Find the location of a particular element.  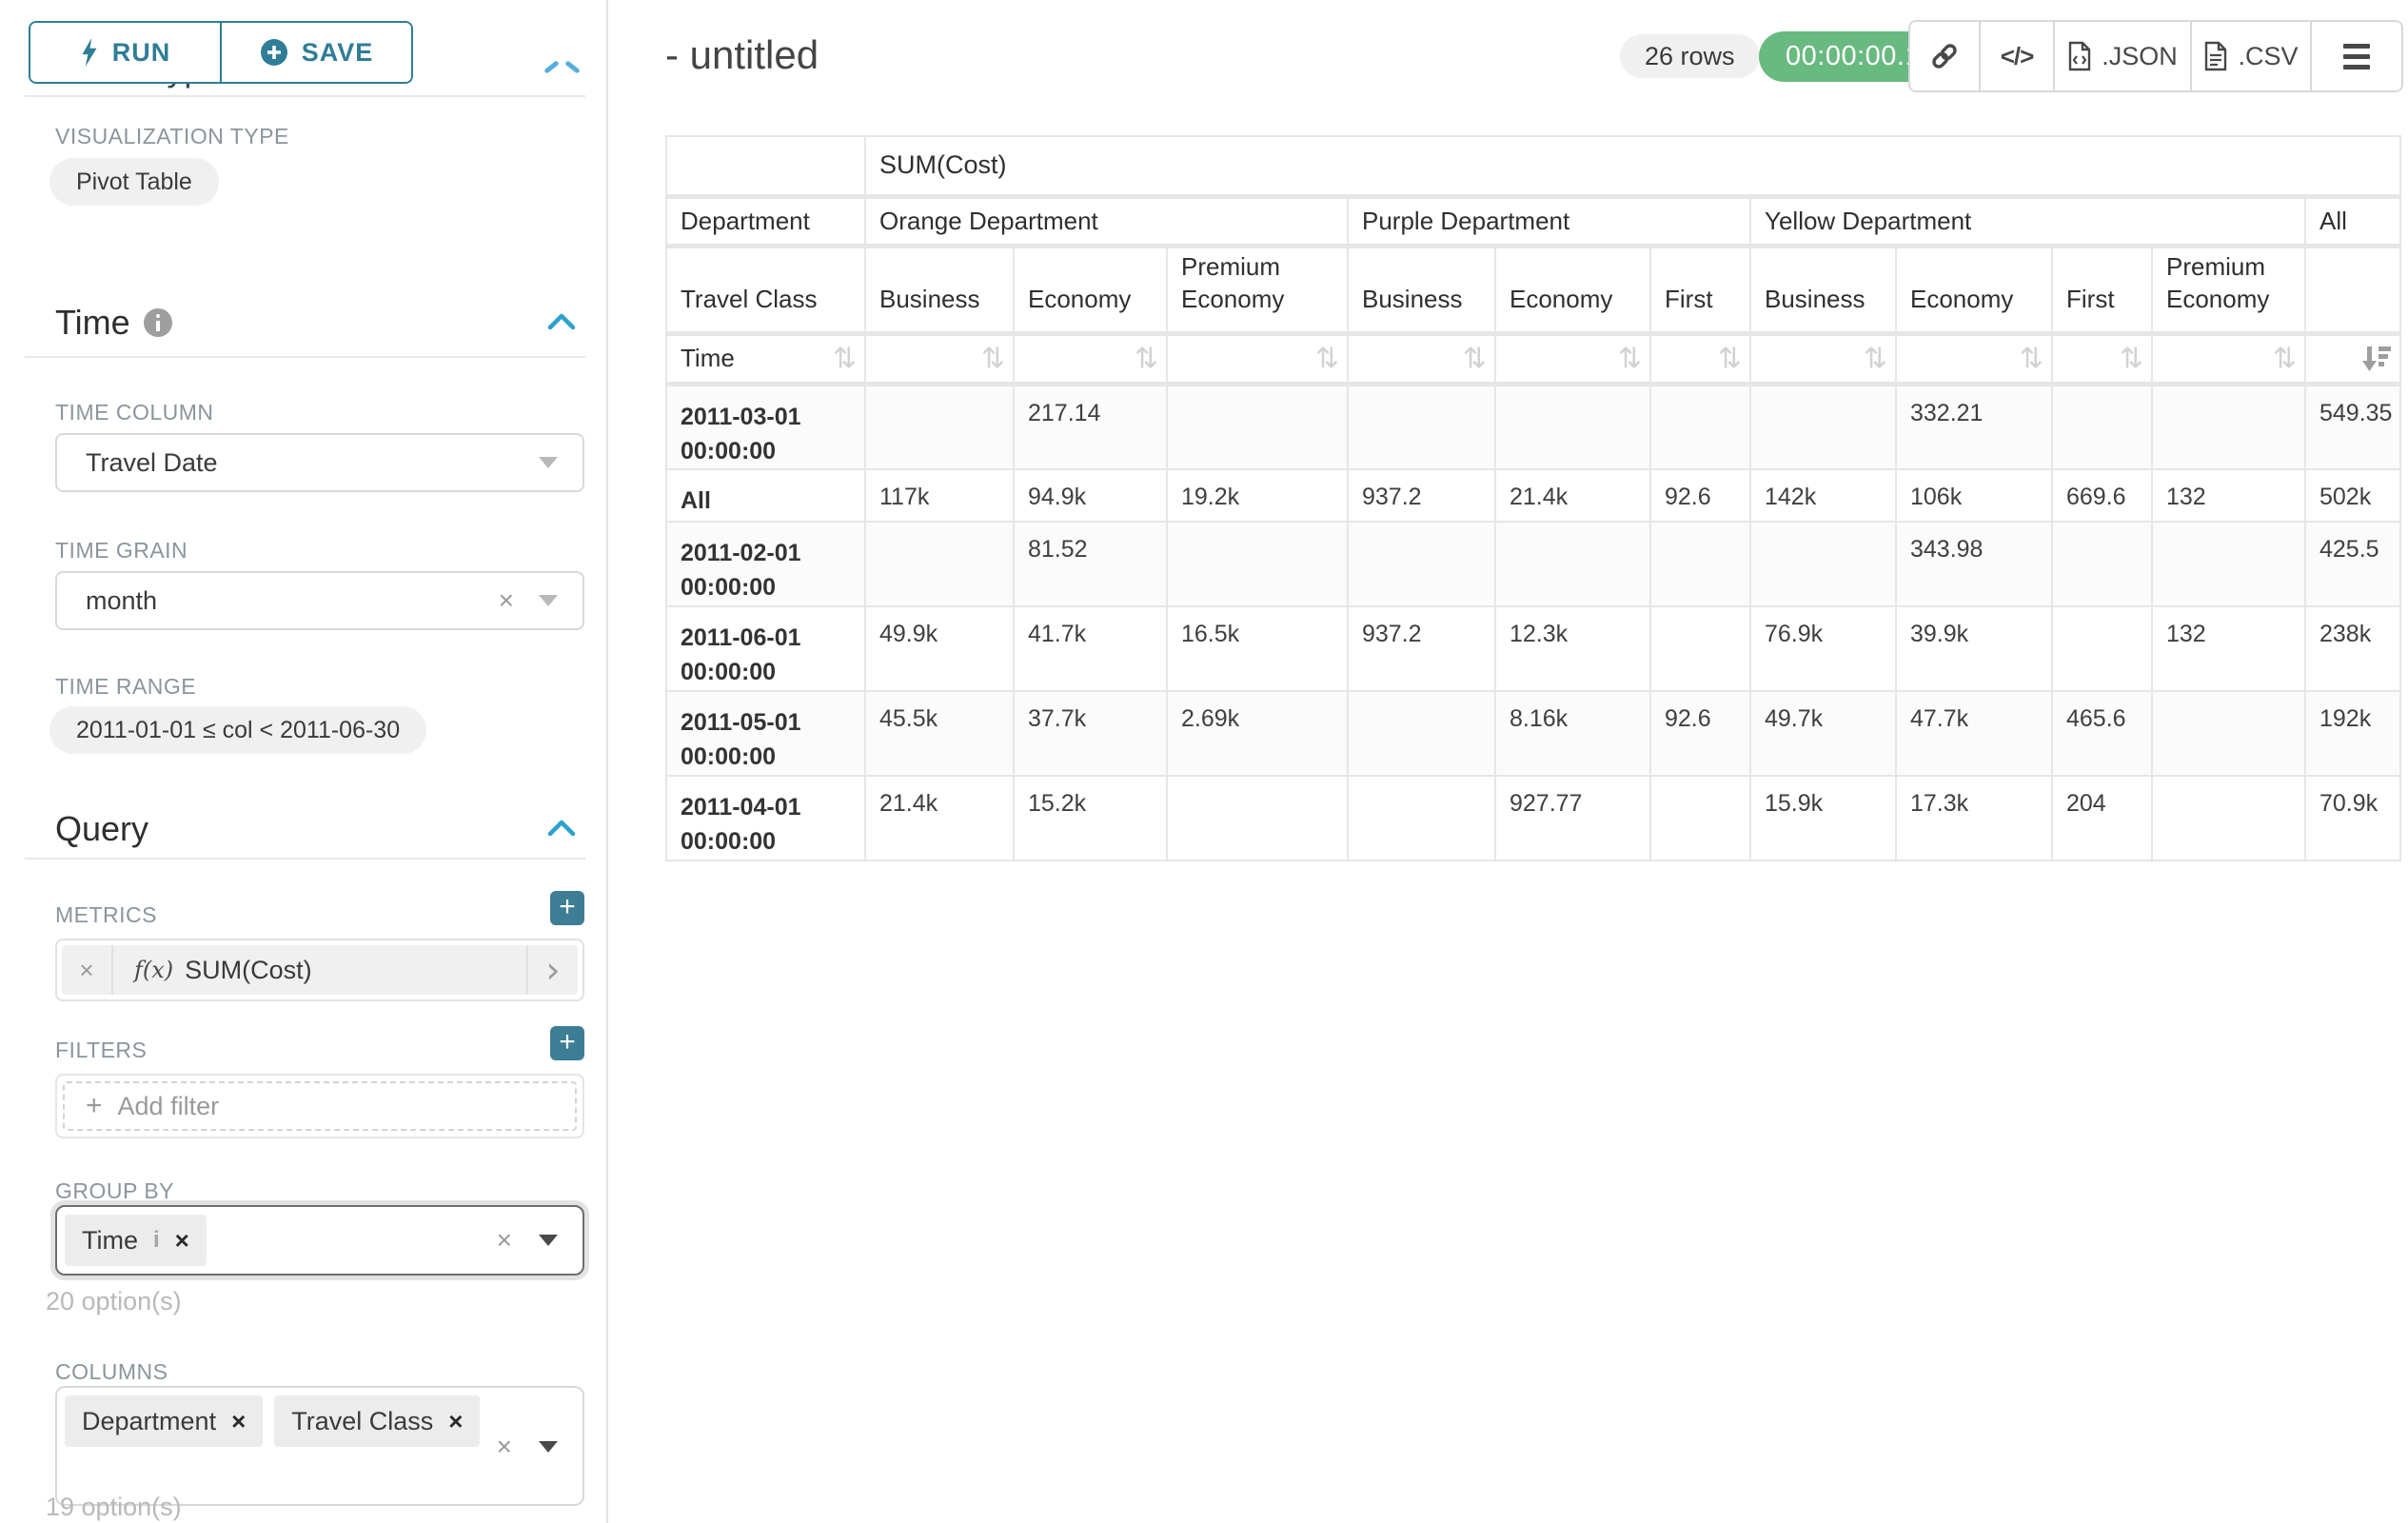

time-column-label: TIME COLUMN is located at coordinates (134, 413).